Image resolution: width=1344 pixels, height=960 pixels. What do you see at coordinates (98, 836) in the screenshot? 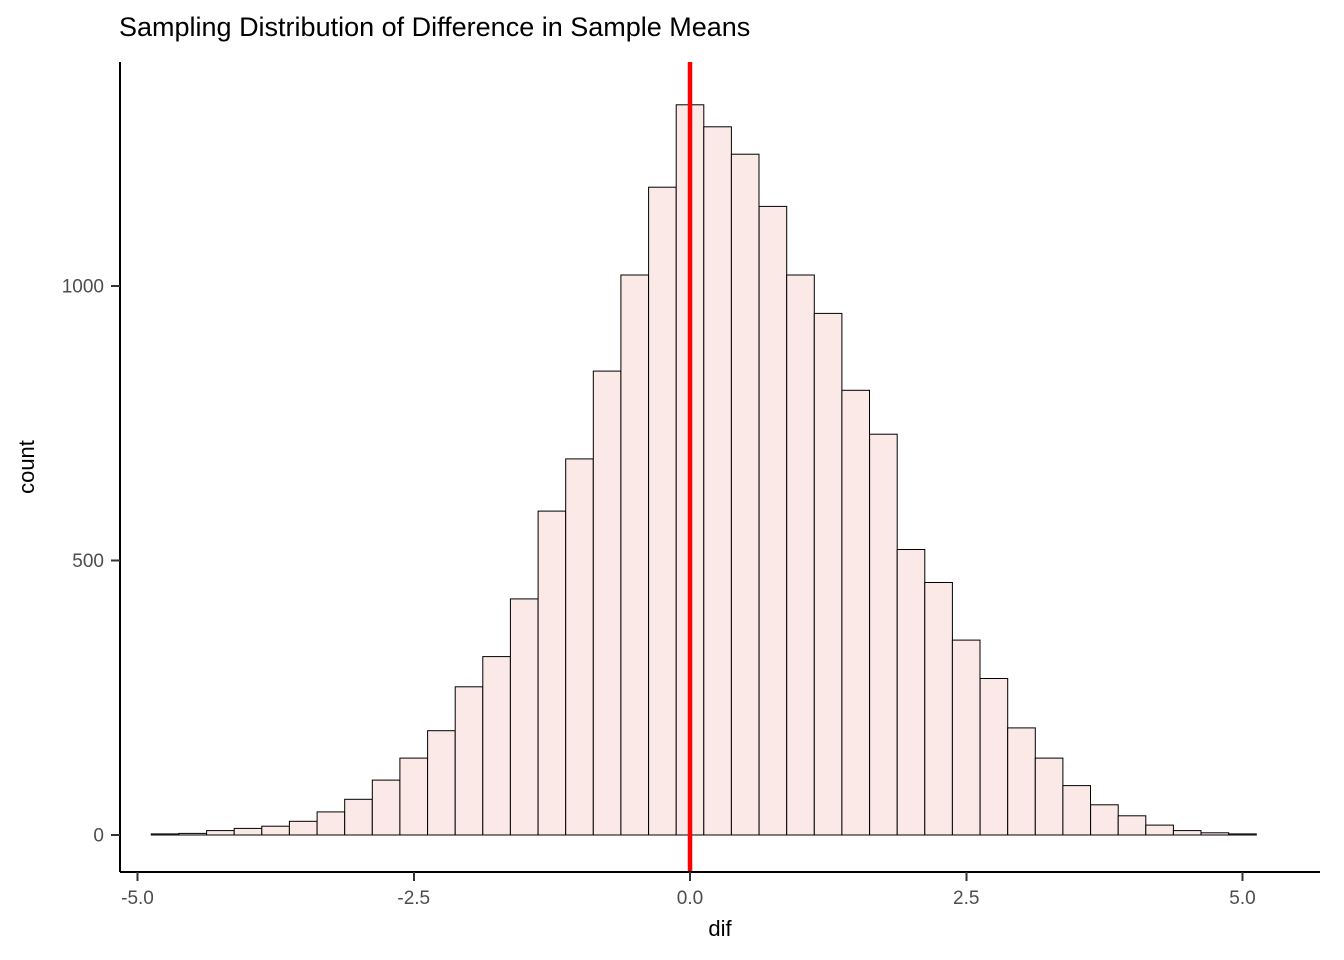
I see `y-tick-label: 0` at bounding box center [98, 836].